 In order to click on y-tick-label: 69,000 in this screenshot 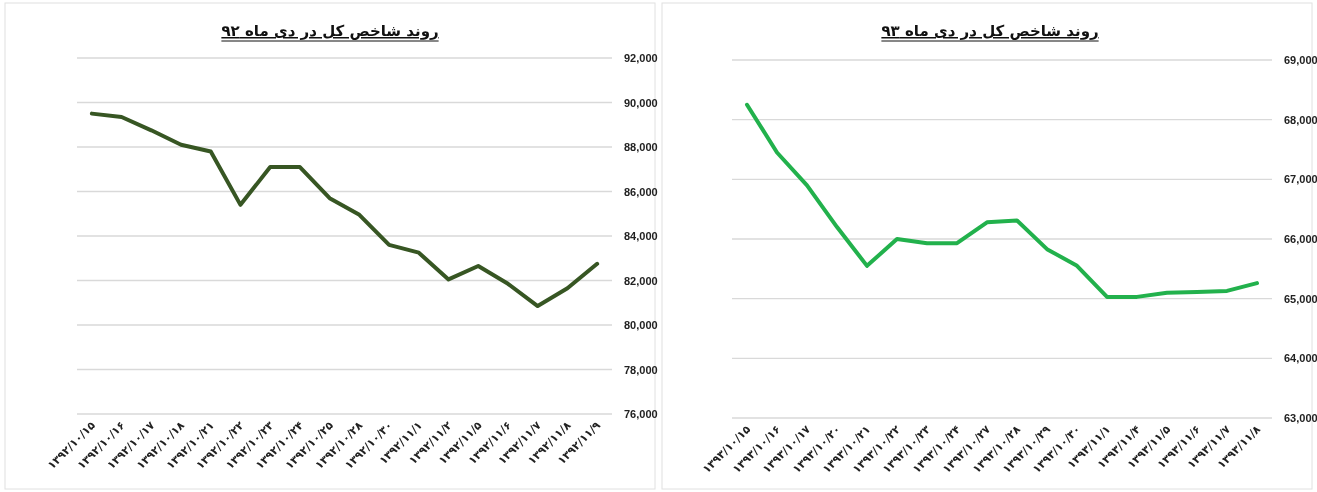, I will do `click(1300, 60)`.